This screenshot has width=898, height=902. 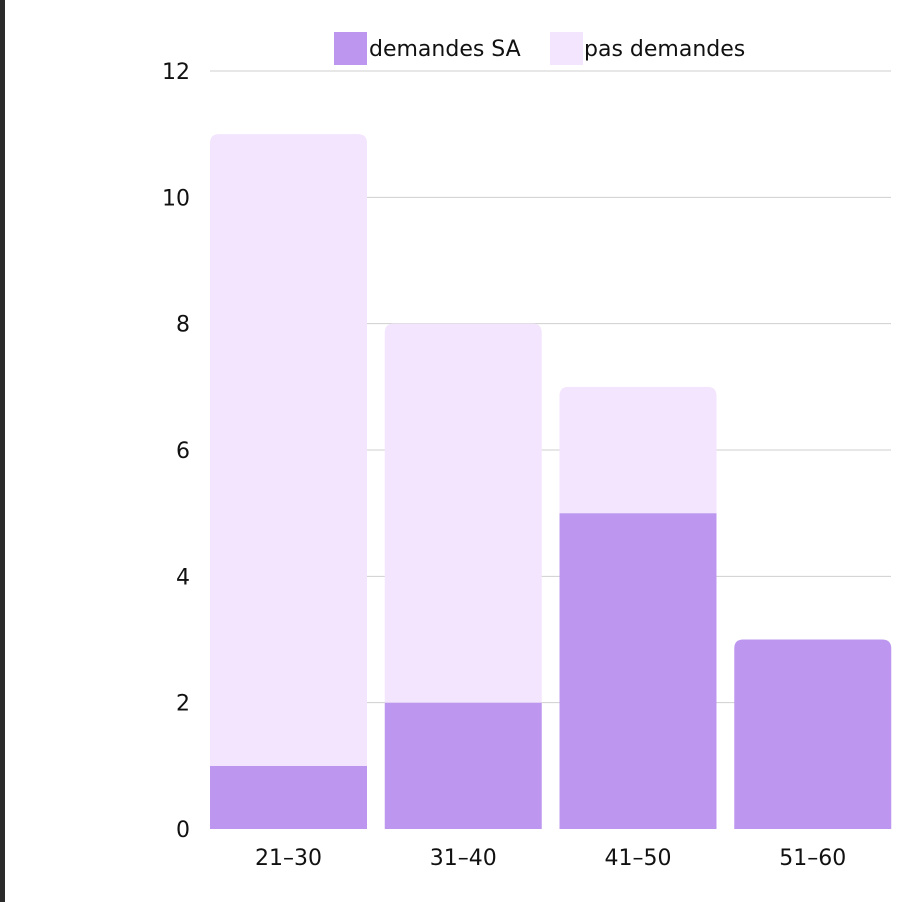 I want to click on x-category-label: 31–40, so click(x=463, y=858).